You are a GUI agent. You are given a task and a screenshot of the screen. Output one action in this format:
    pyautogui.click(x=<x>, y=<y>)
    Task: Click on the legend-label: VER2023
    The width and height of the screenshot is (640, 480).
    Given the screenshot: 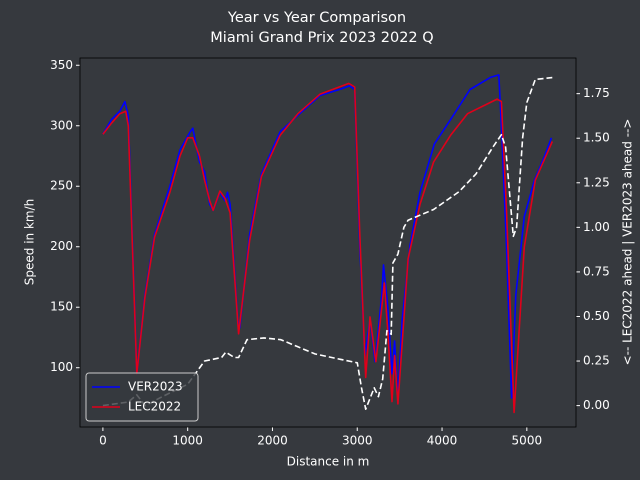 What is the action you would take?
    pyautogui.click(x=155, y=387)
    